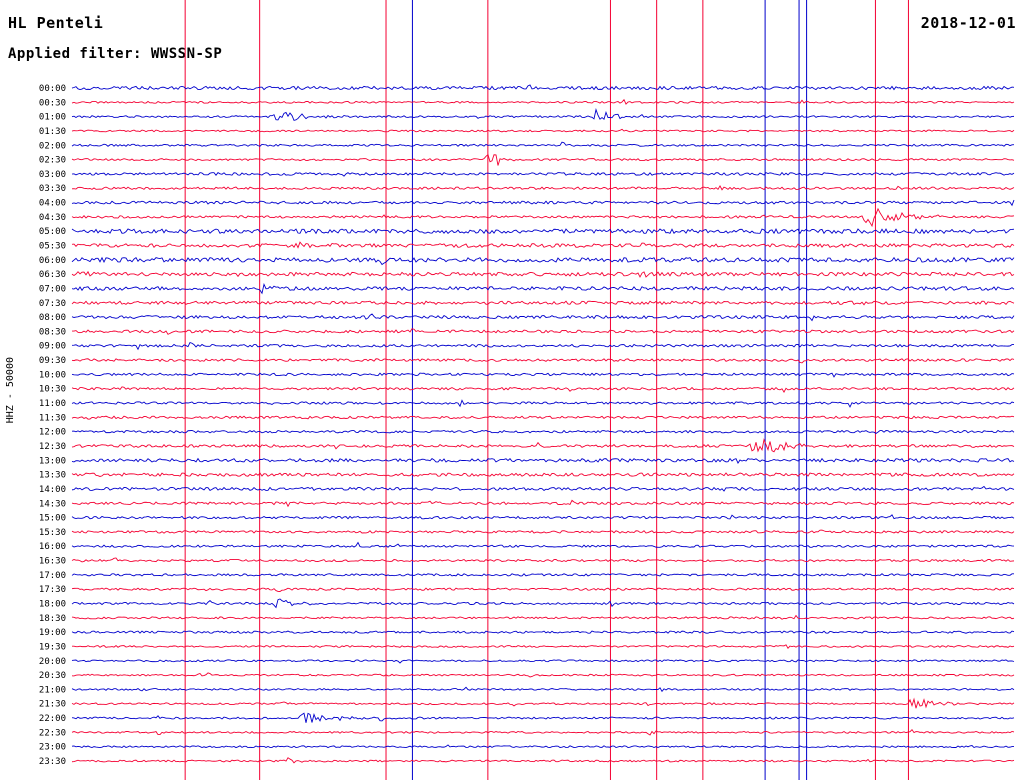 Image resolution: width=1024 pixels, height=780 pixels. Describe the element at coordinates (52, 132) in the screenshot. I see `time-label: 01:30` at that location.